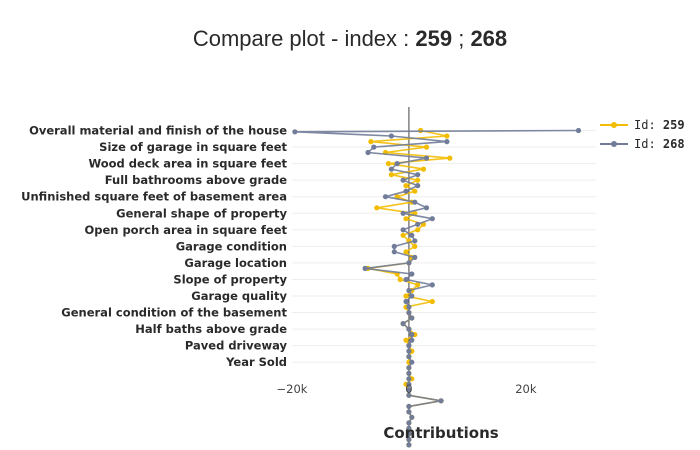  I want to click on legend-item: Id: 259, so click(642, 125).